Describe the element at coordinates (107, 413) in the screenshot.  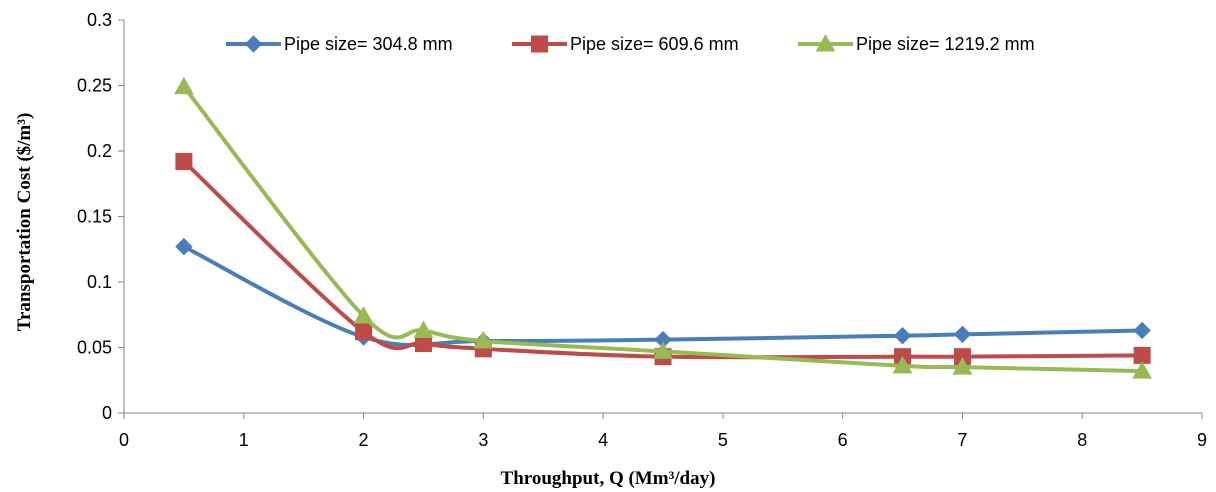
I see `y-tick-label: 0` at that location.